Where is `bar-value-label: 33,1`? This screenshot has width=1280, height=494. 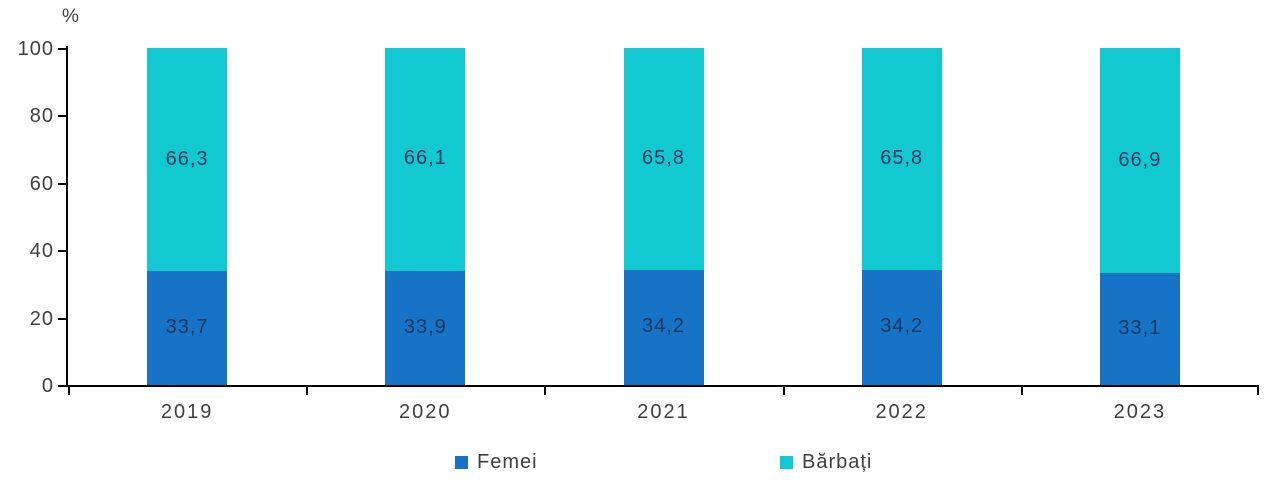
bar-value-label: 33,1 is located at coordinates (1140, 328).